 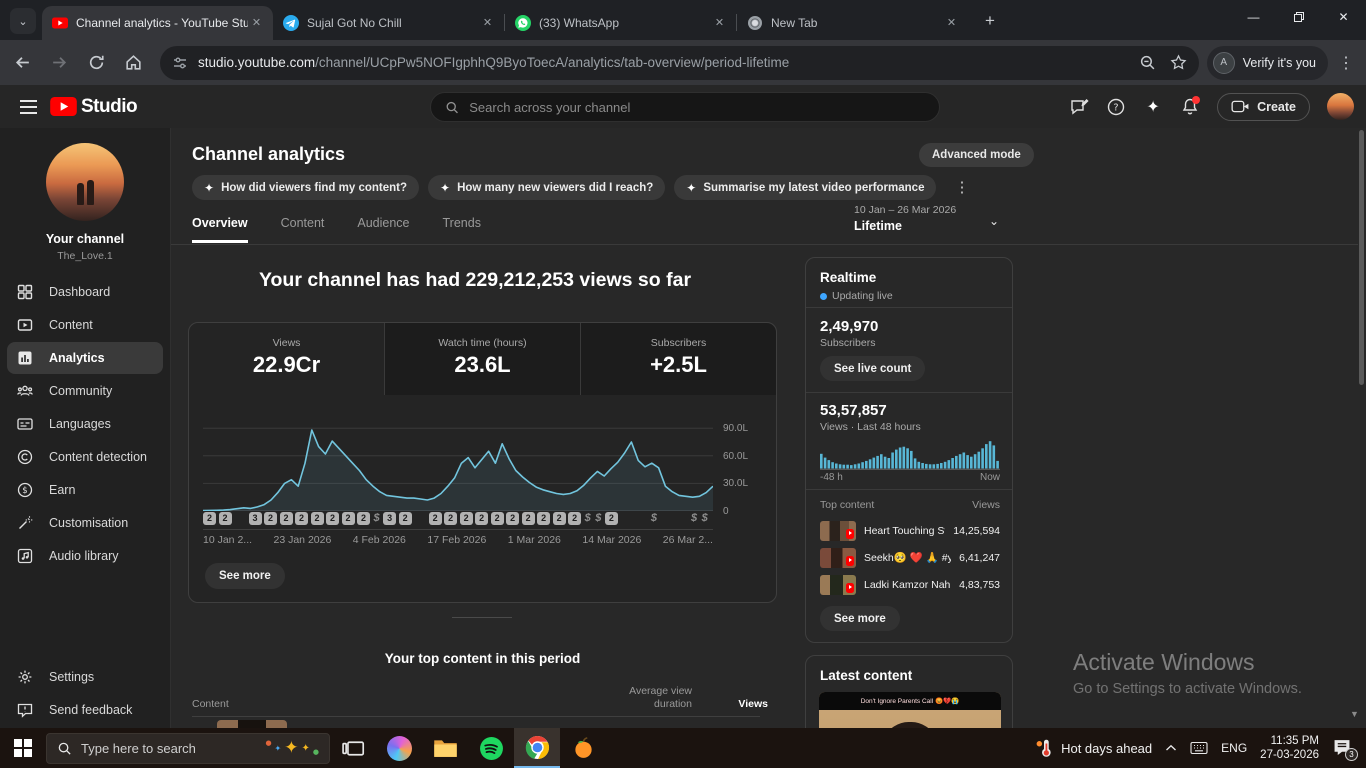 I want to click on latest-video-thumbnail: Don't Ignore Parents Call 😡💔😭, so click(x=910, y=710).